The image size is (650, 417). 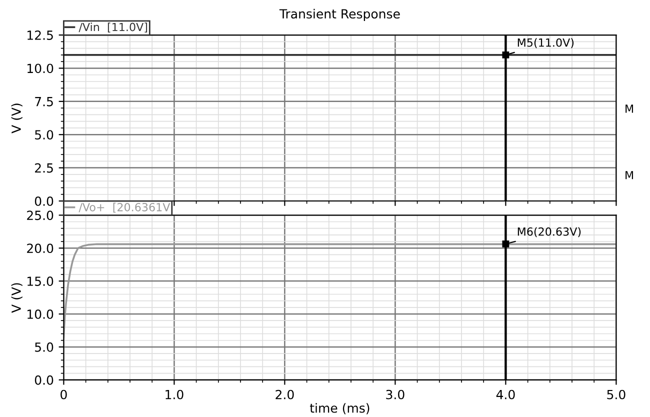 I want to click on y-tick-label: 20.0, so click(x=40, y=249).